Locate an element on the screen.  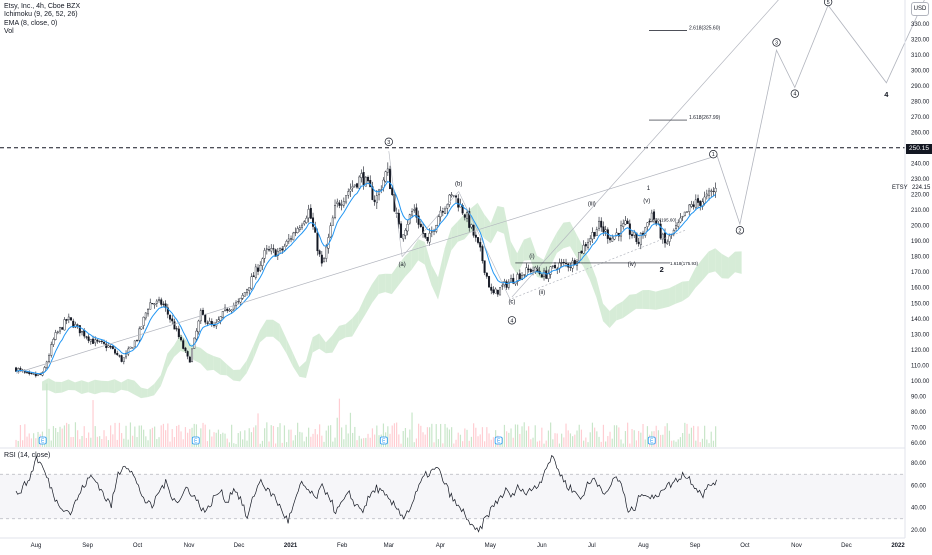
legend-vol: Vol is located at coordinates (9, 32).